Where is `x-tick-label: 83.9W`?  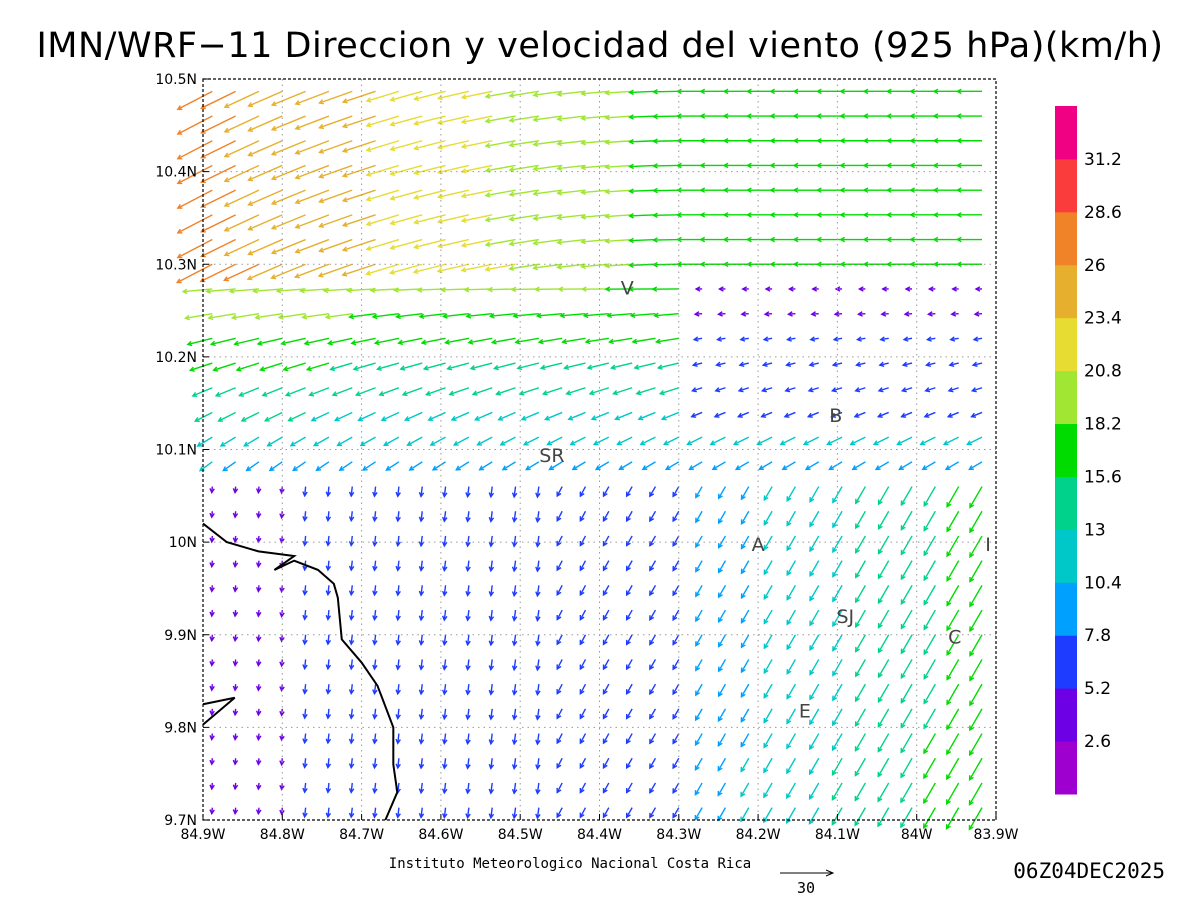
x-tick-label: 83.9W is located at coordinates (995, 835).